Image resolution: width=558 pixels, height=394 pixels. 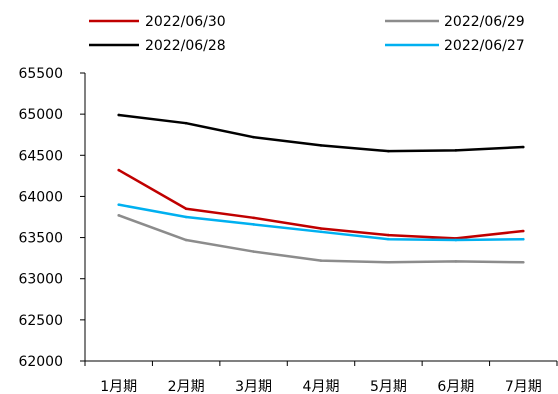 What do you see at coordinates (40, 362) in the screenshot?
I see `y-tick-label: 62000` at bounding box center [40, 362].